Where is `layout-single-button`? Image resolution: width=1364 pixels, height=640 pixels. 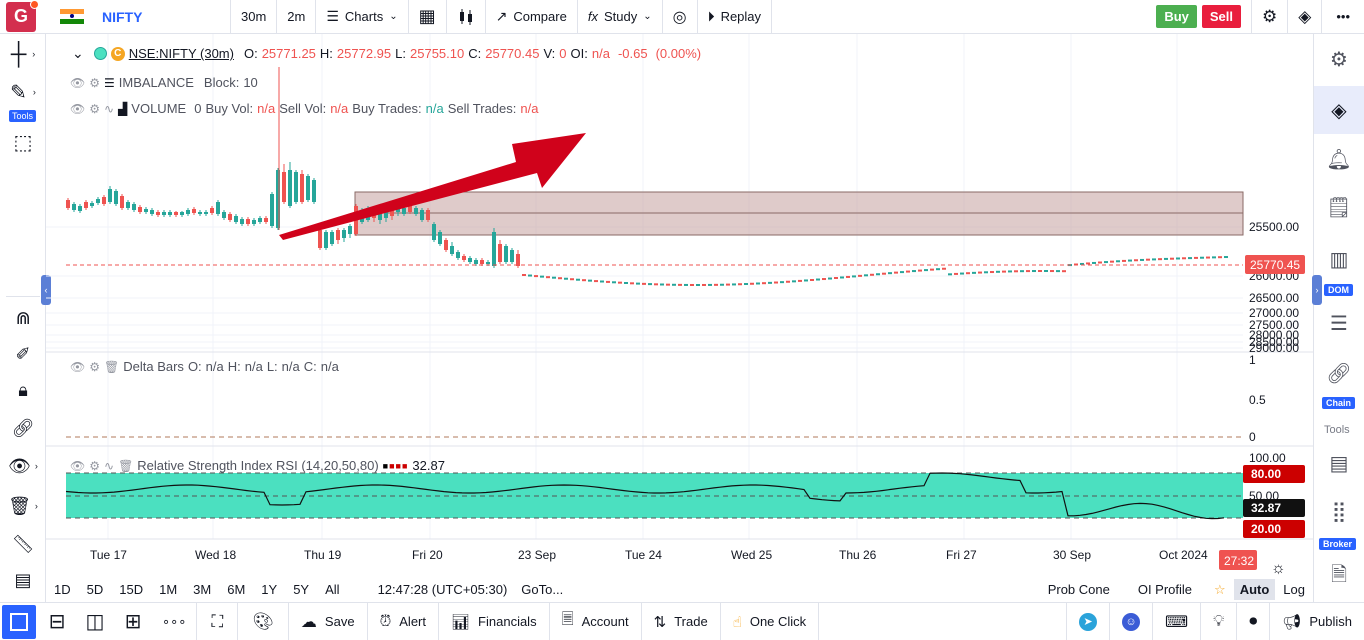 layout-single-button is located at coordinates (19, 621).